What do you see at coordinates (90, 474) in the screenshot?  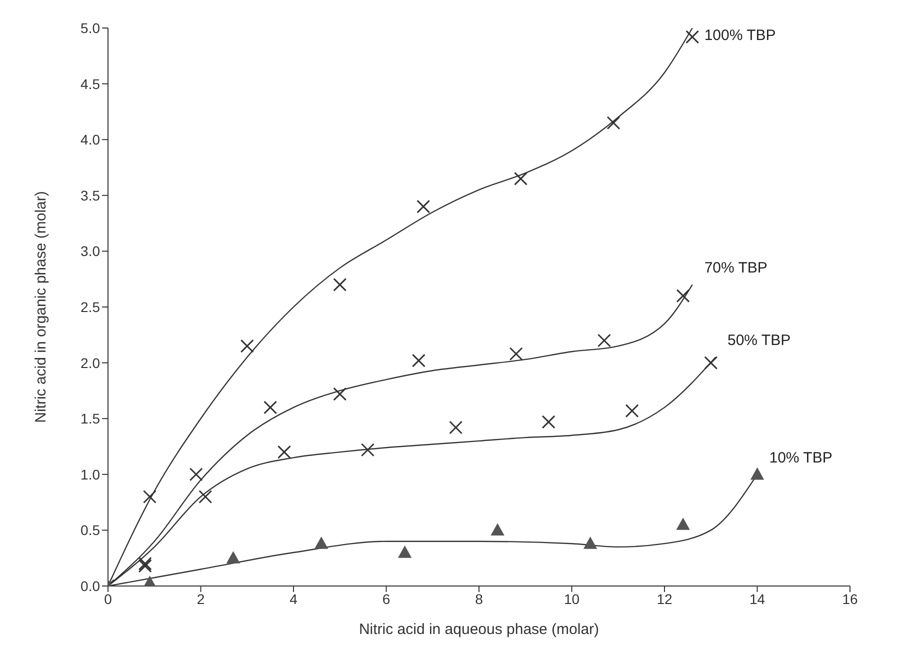 I see `y-tick-label: 1.0` at bounding box center [90, 474].